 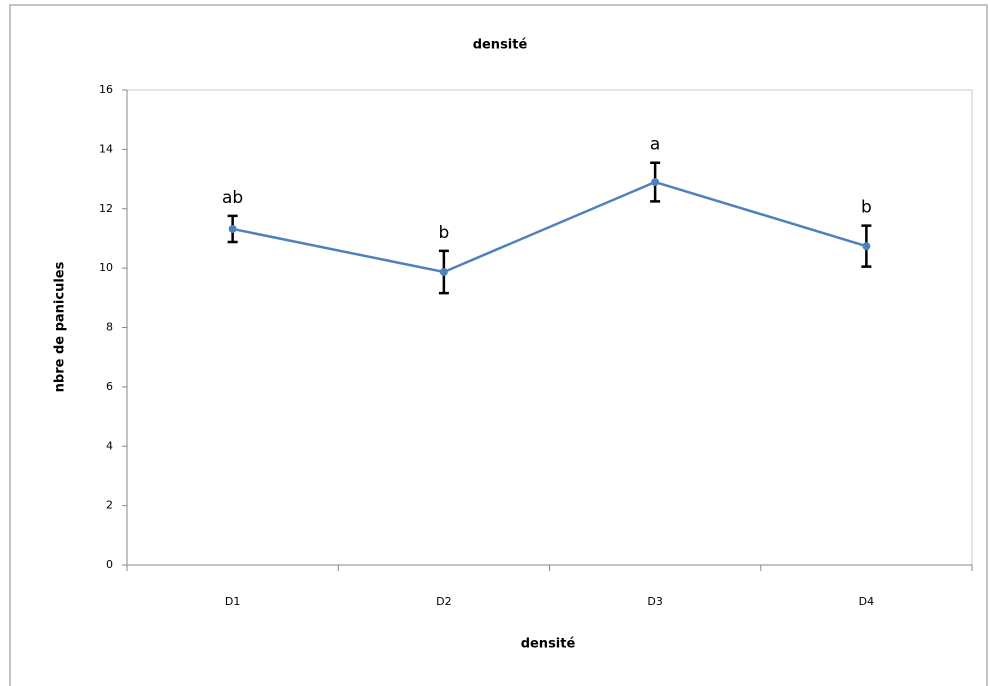 What do you see at coordinates (106, 208) in the screenshot?
I see `y-tick-label: 12` at bounding box center [106, 208].